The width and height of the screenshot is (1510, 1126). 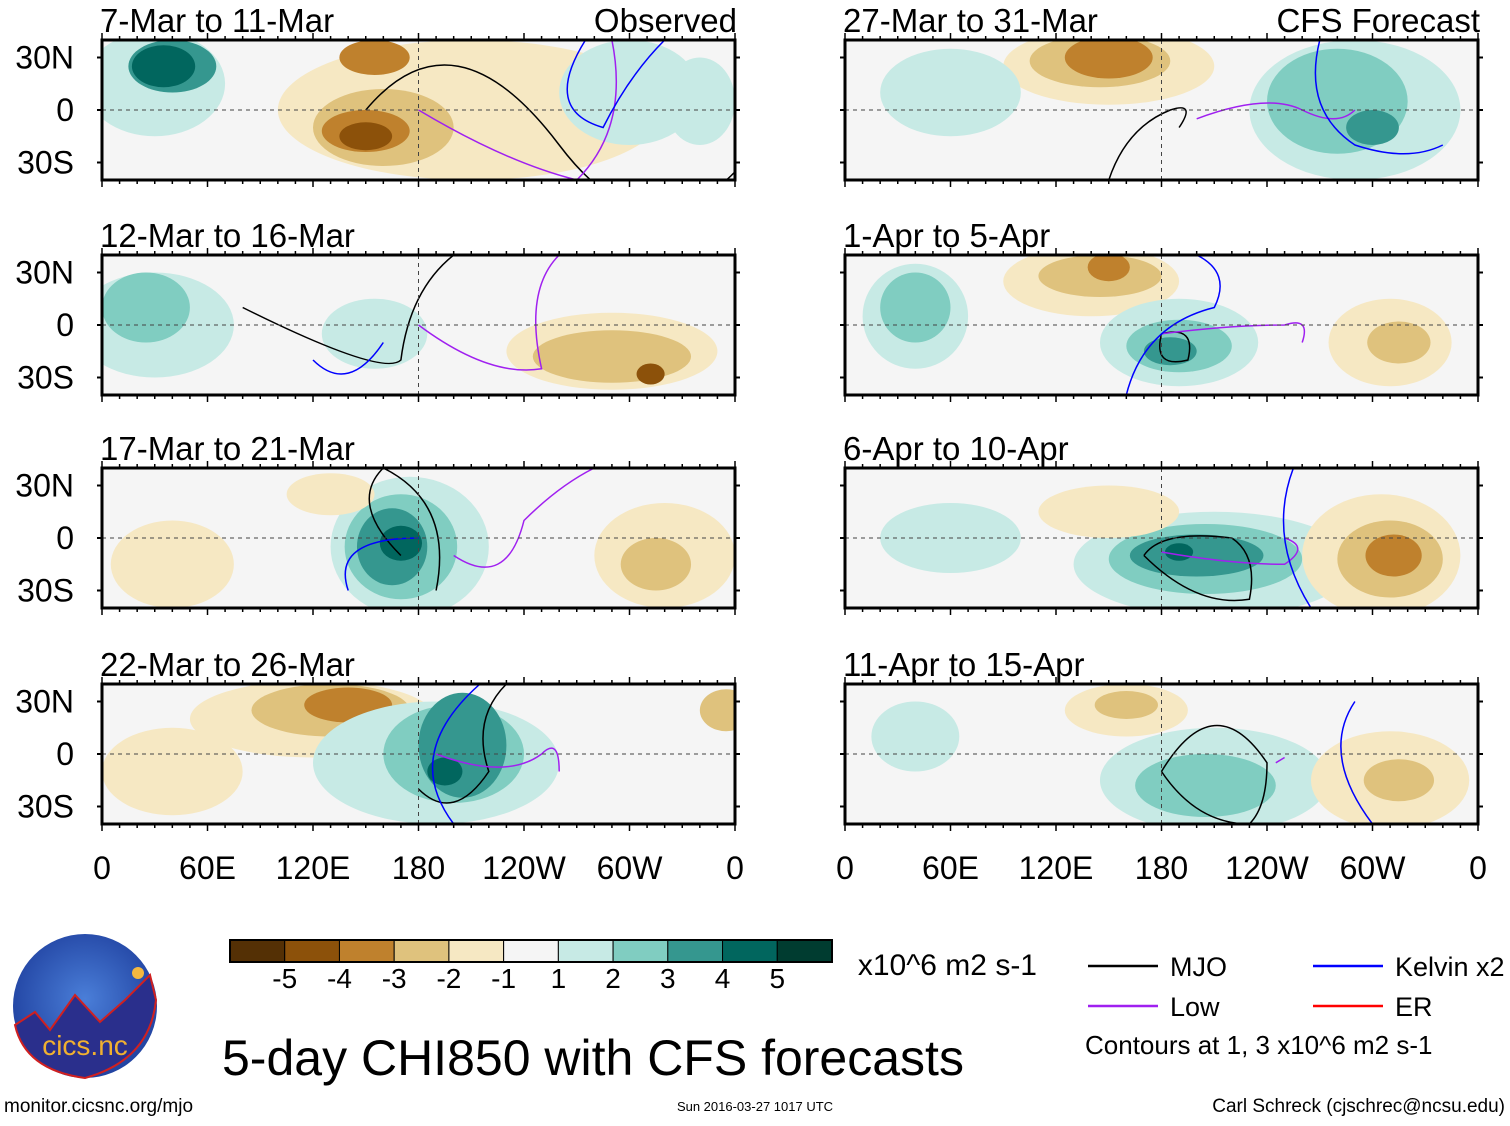 I want to click on map-panel: 1-Apr to 5-Apr, so click(x=1161, y=309).